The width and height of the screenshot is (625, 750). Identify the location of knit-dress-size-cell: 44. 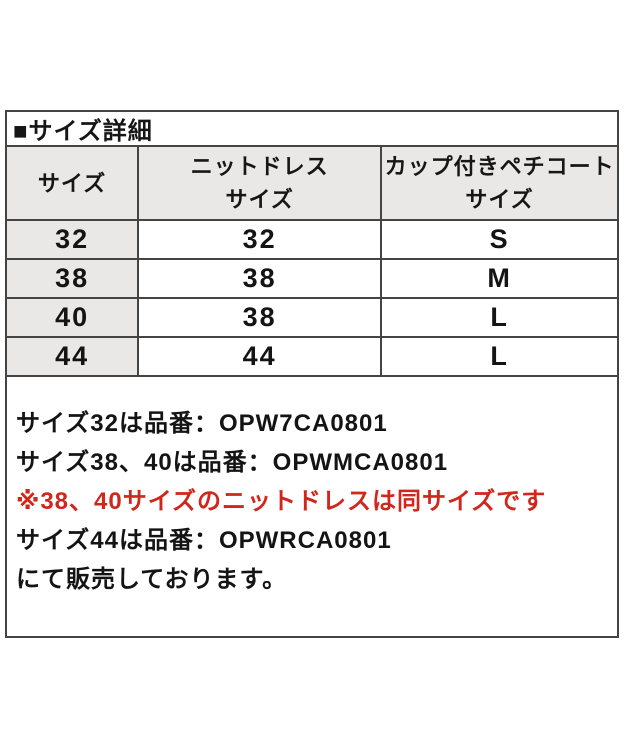
(260, 356).